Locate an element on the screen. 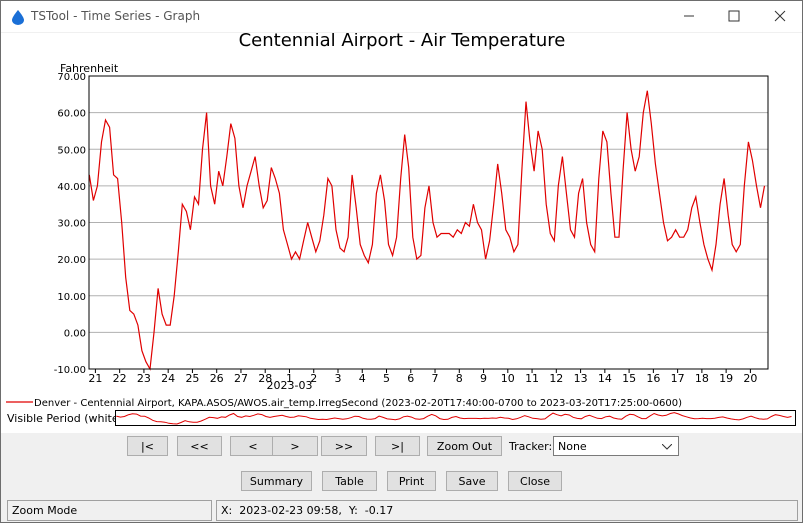  x-tick-label: 6 is located at coordinates (410, 378).